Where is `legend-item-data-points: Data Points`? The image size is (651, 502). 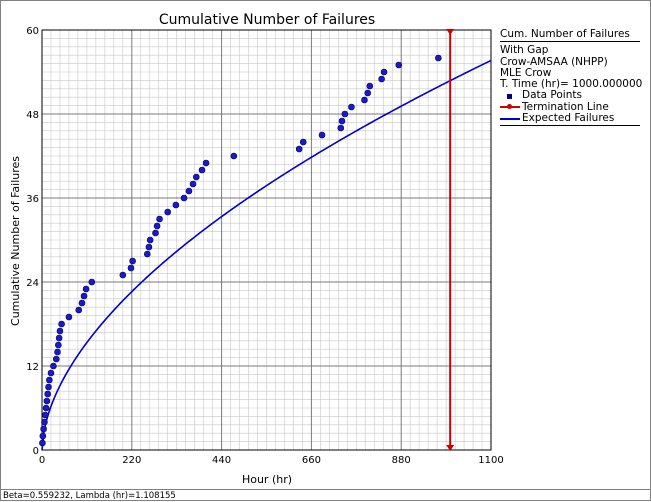
legend-item-data-points: Data Points is located at coordinates (570, 95).